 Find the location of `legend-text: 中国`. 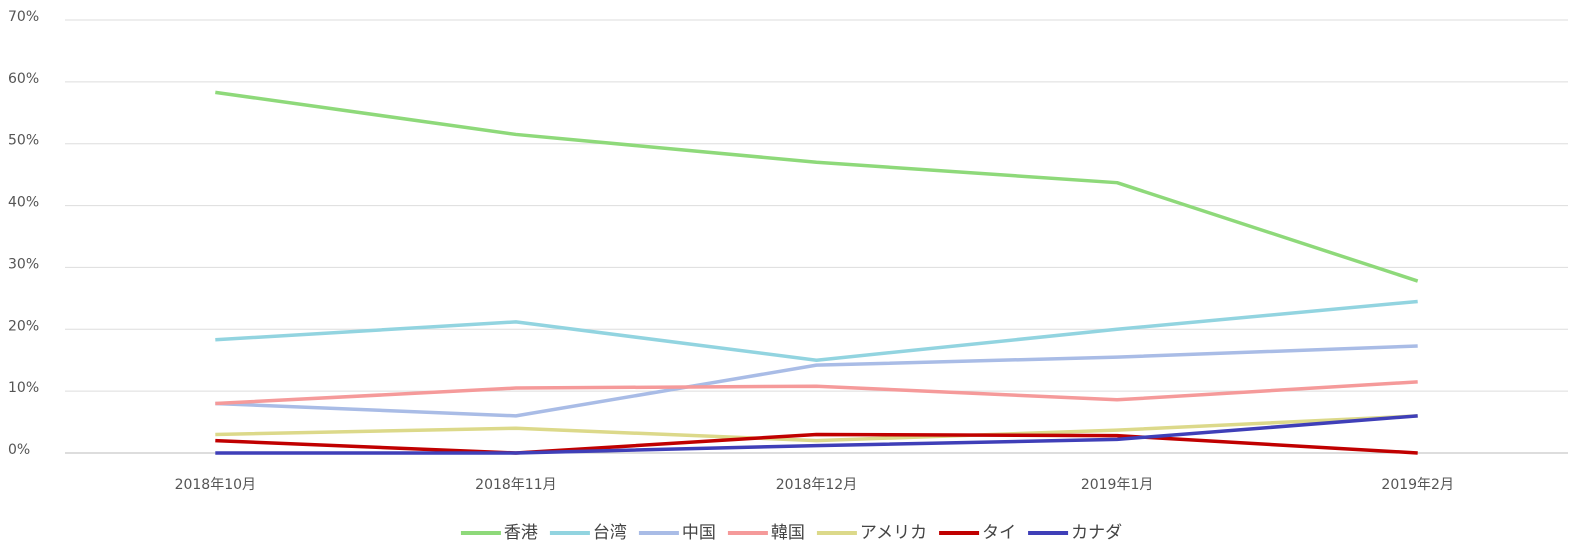

legend-text: 中国 is located at coordinates (699, 533).